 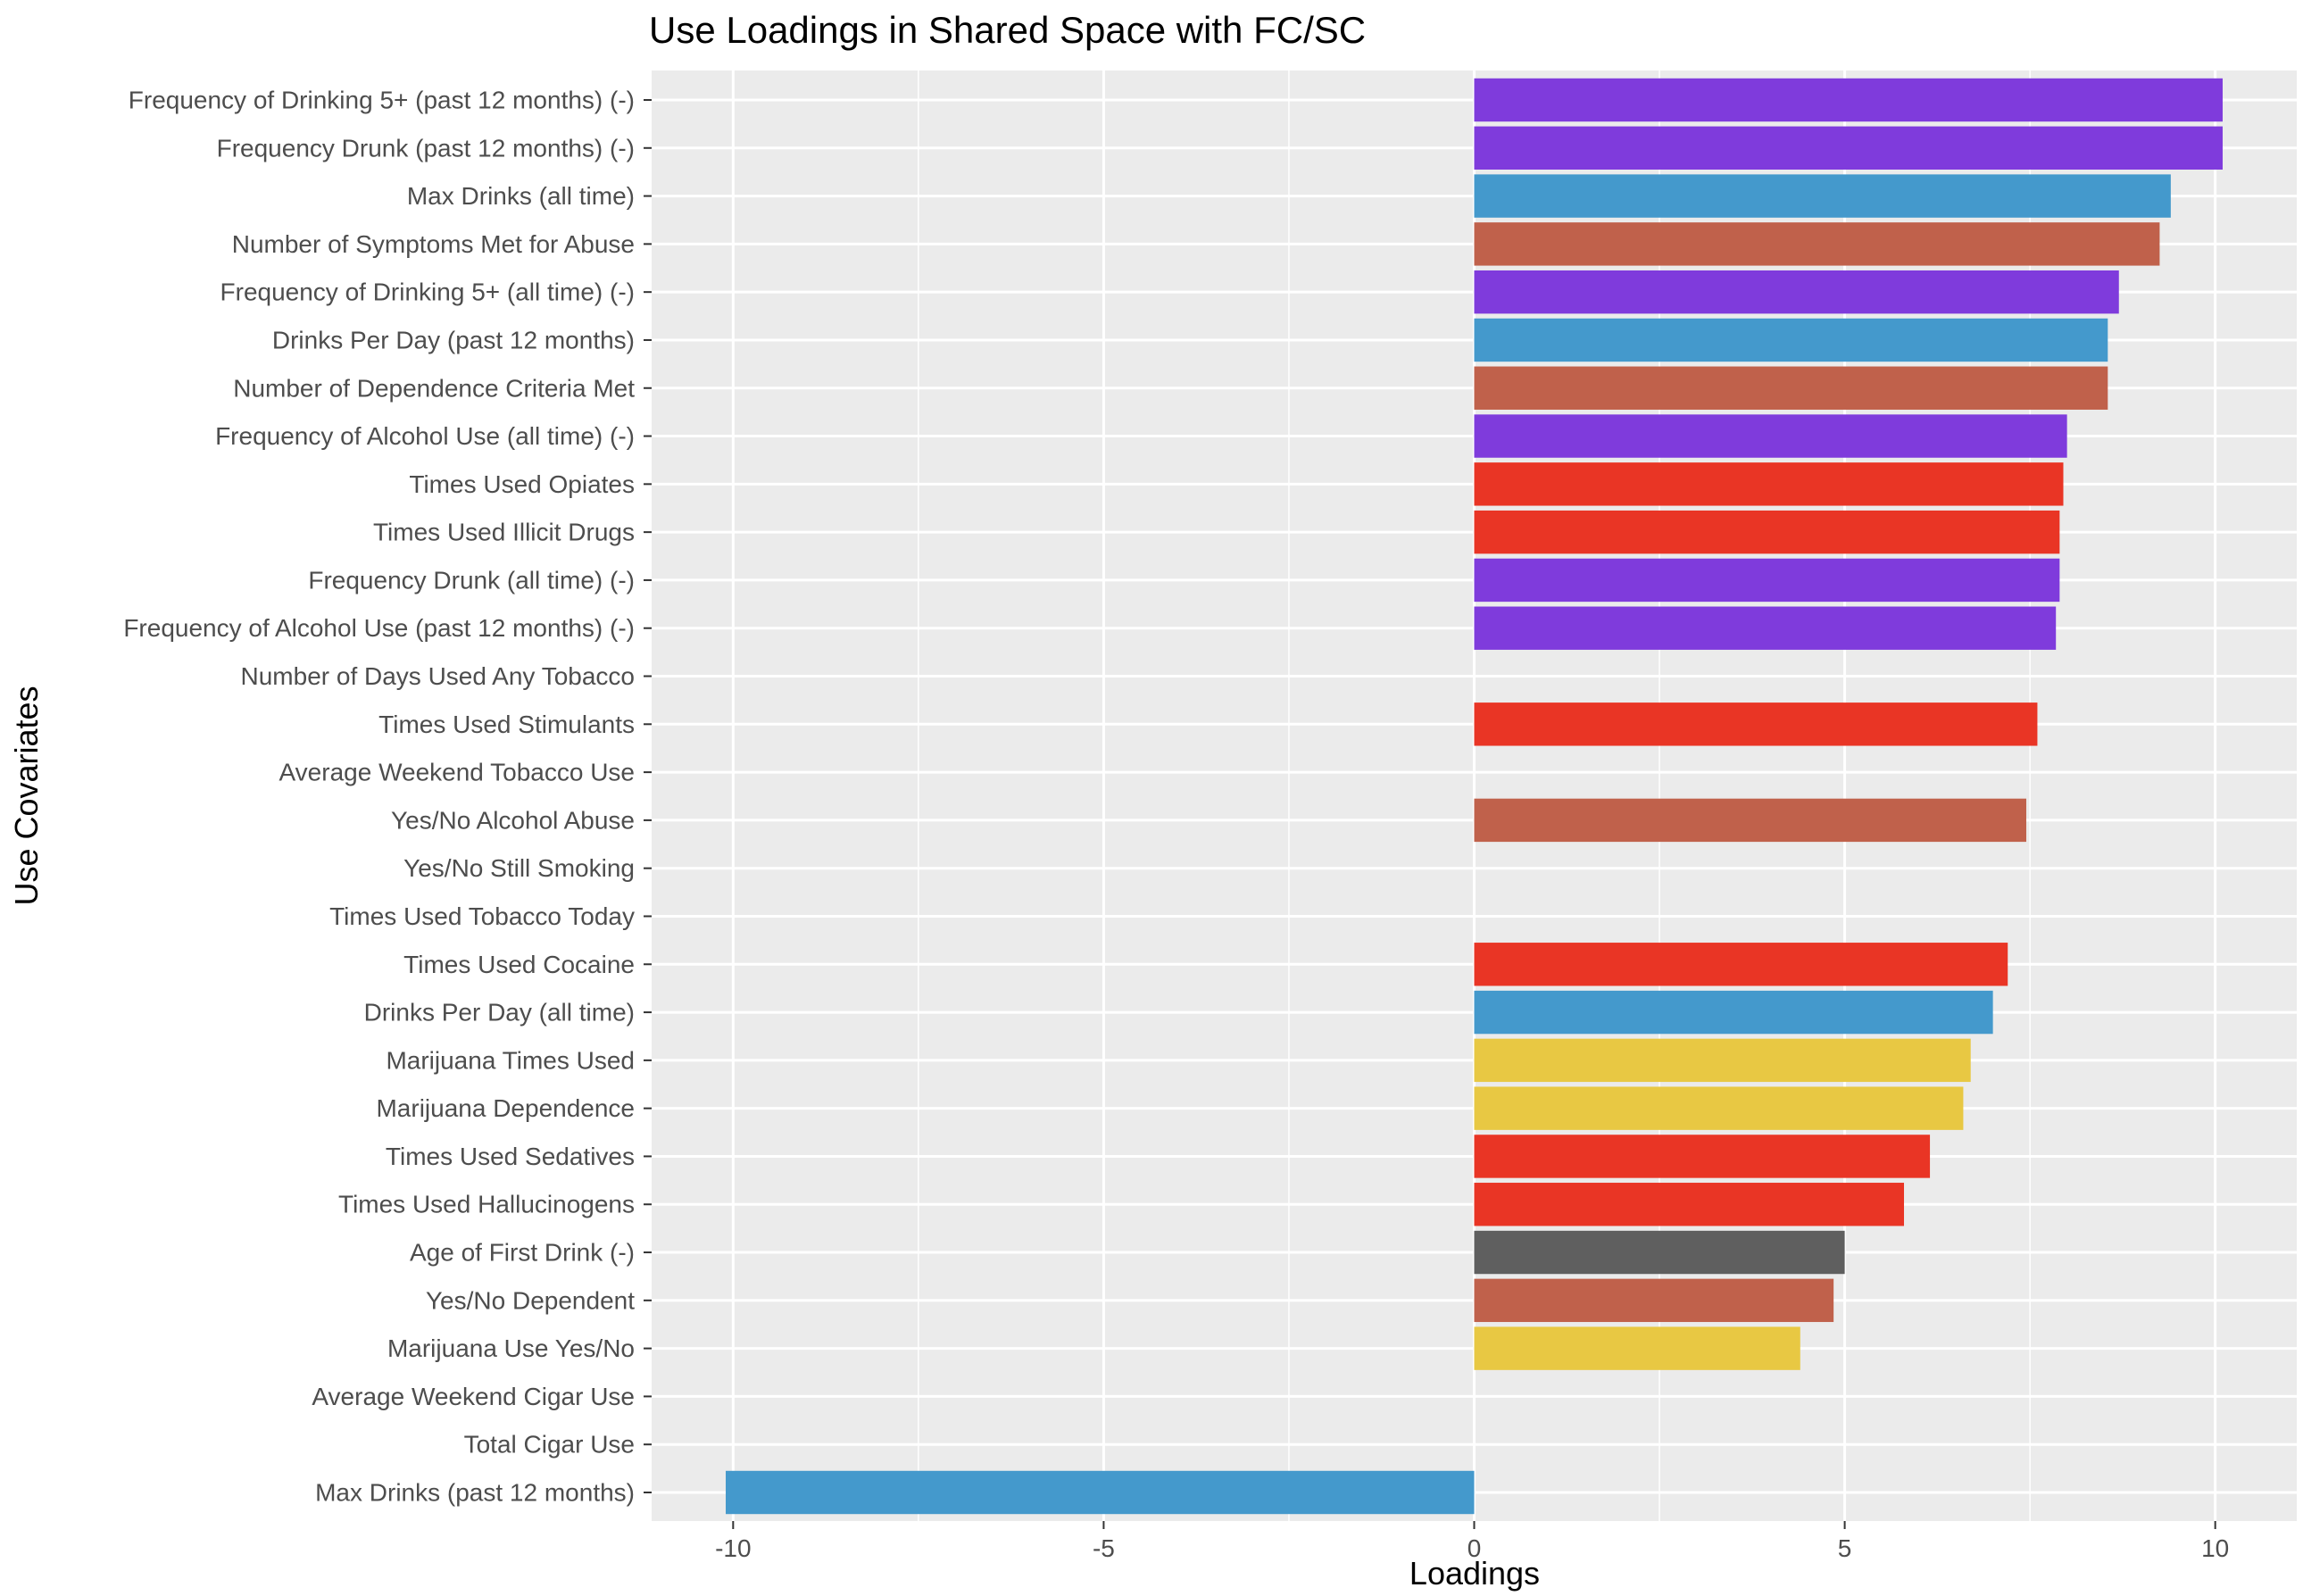 I want to click on x-tick-label: -10, so click(x=733, y=1548).